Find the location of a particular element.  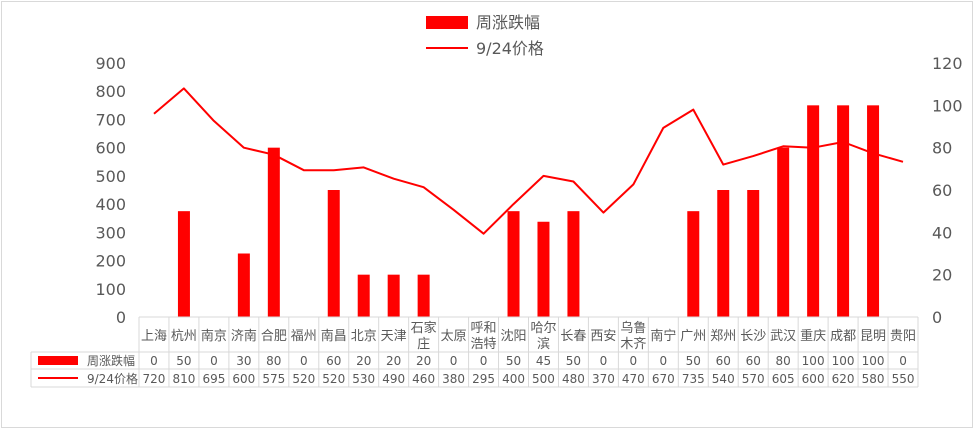

x-tick-label: 木齐 is located at coordinates (633, 344).